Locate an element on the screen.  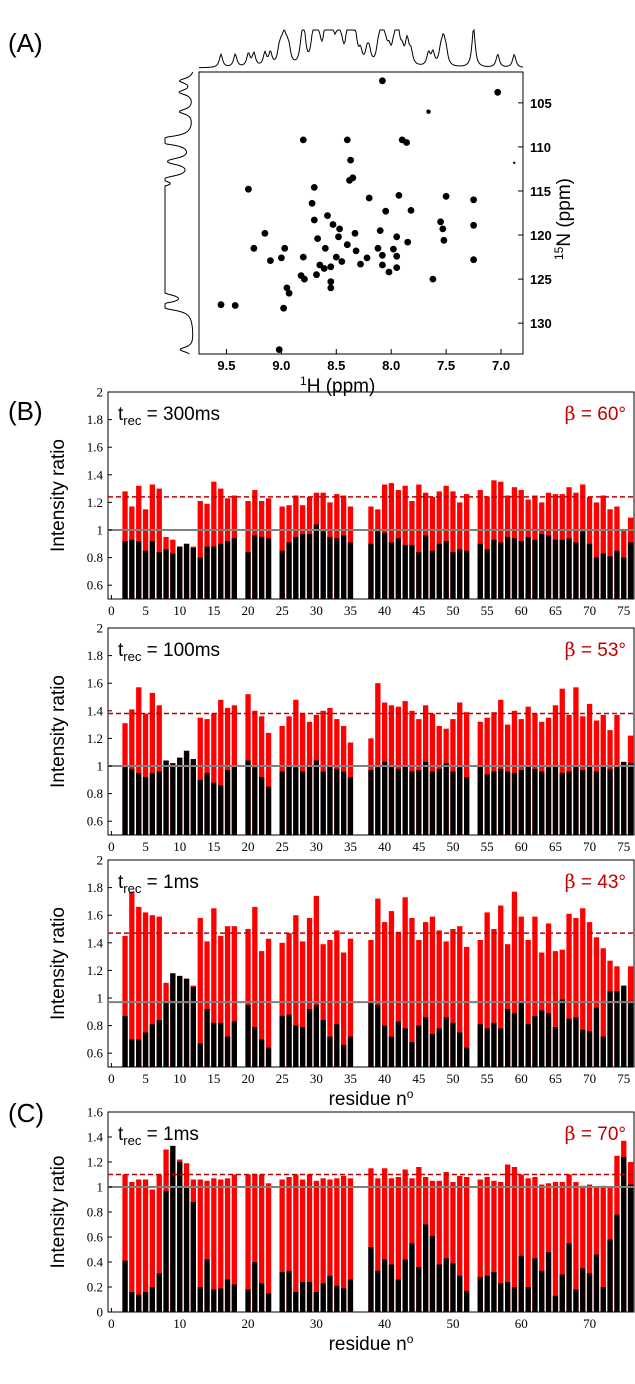
y-tick-label-a: 105 is located at coordinates (541, 103).